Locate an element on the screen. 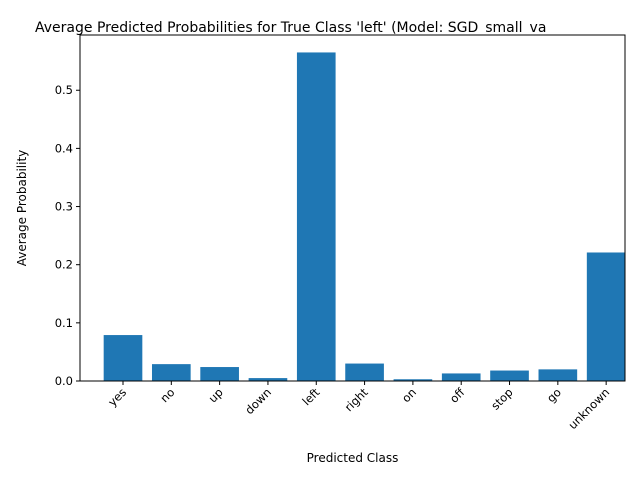  bar-right is located at coordinates (364, 372).